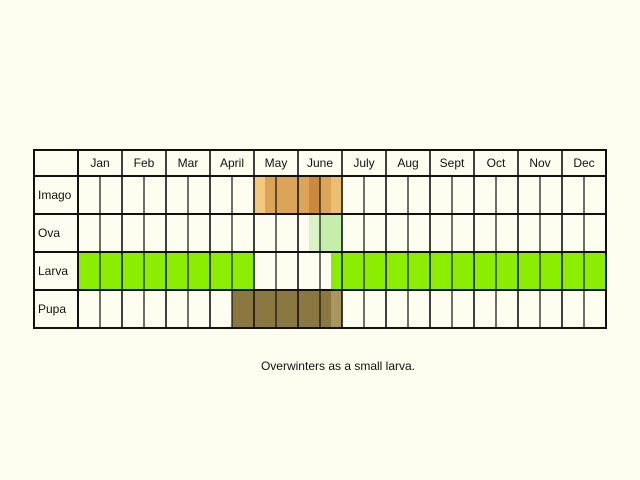 Image resolution: width=640 pixels, height=480 pixels. I want to click on month-label: Feb, so click(144, 163).